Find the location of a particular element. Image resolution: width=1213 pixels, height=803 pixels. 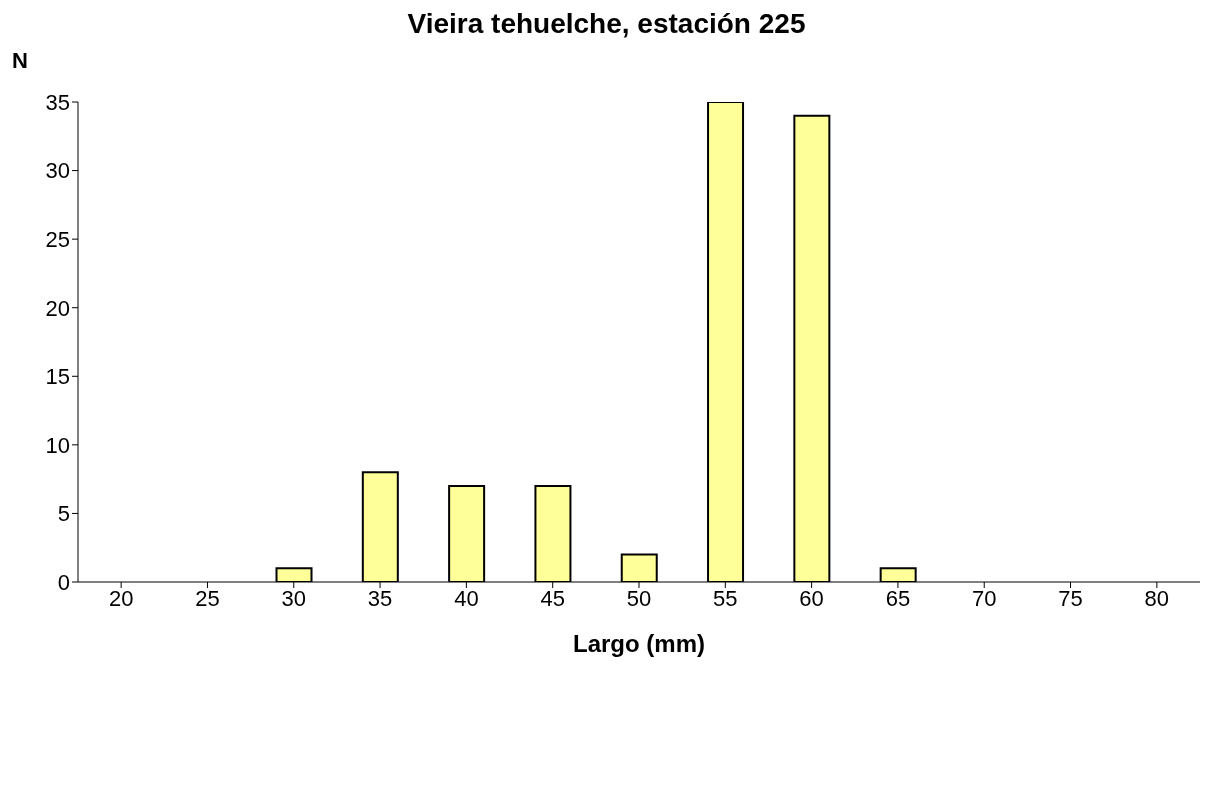

x-tick-label: 50 is located at coordinates (639, 598).